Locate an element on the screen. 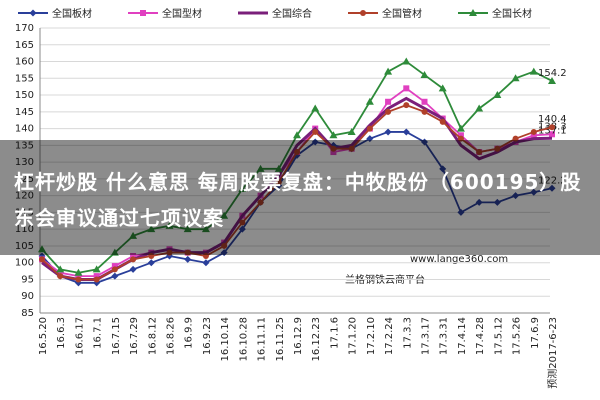 Image resolution: width=600 pixels, height=400 pixels. y-tick-label: 135 is located at coordinates (24, 145).